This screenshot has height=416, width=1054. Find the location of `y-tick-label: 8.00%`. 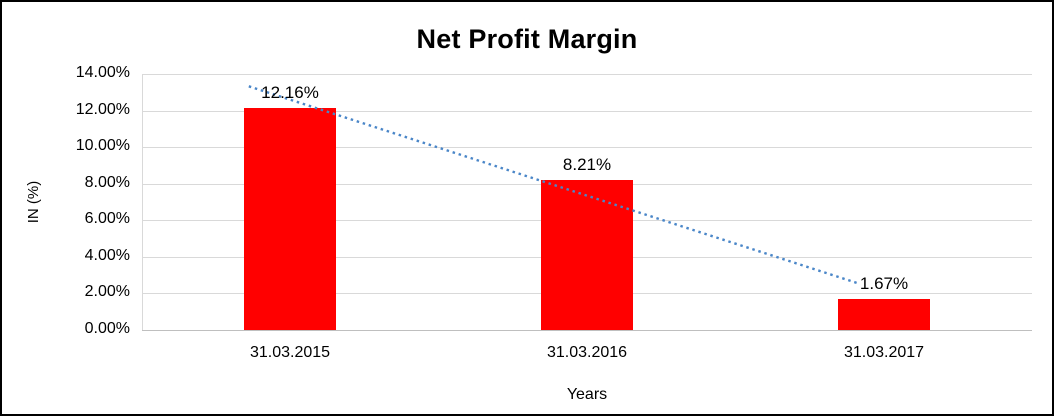

y-tick-label: 8.00% is located at coordinates (107, 182).